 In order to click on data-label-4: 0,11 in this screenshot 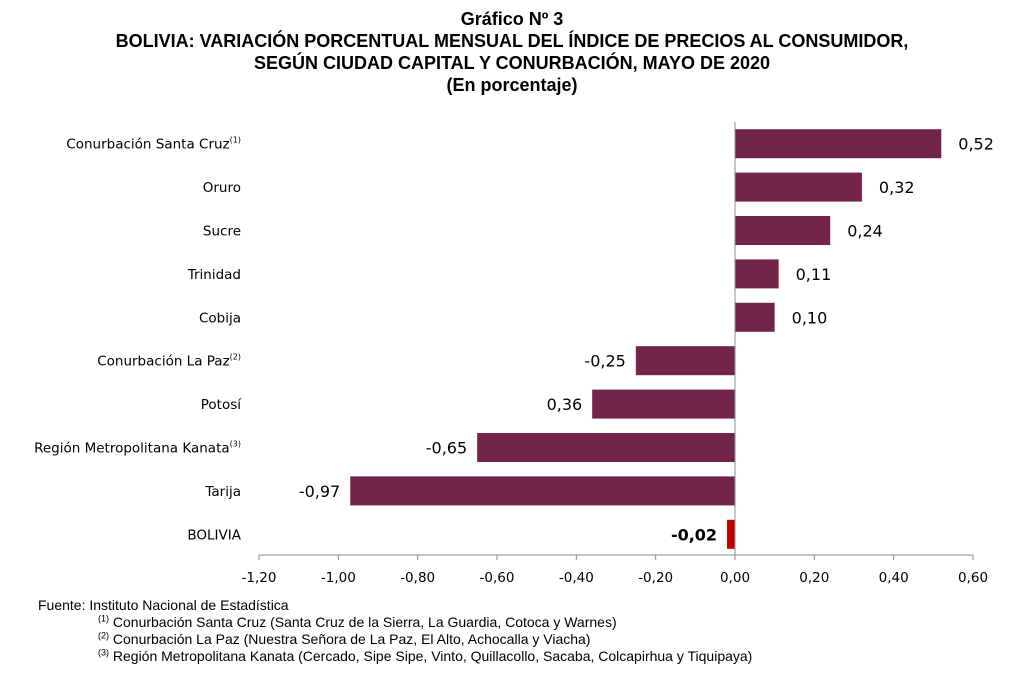, I will do `click(814, 274)`.